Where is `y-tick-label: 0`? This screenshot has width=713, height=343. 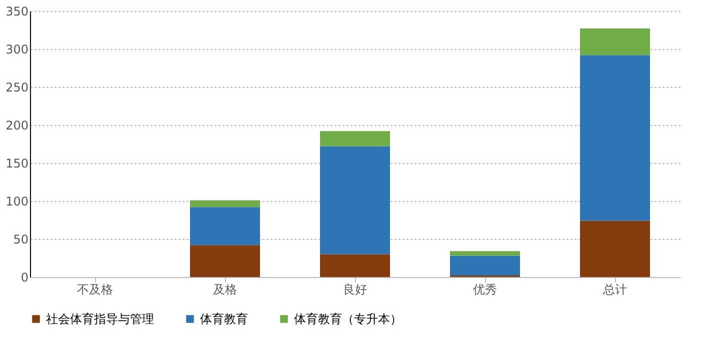 y-tick-label: 0 is located at coordinates (24, 277).